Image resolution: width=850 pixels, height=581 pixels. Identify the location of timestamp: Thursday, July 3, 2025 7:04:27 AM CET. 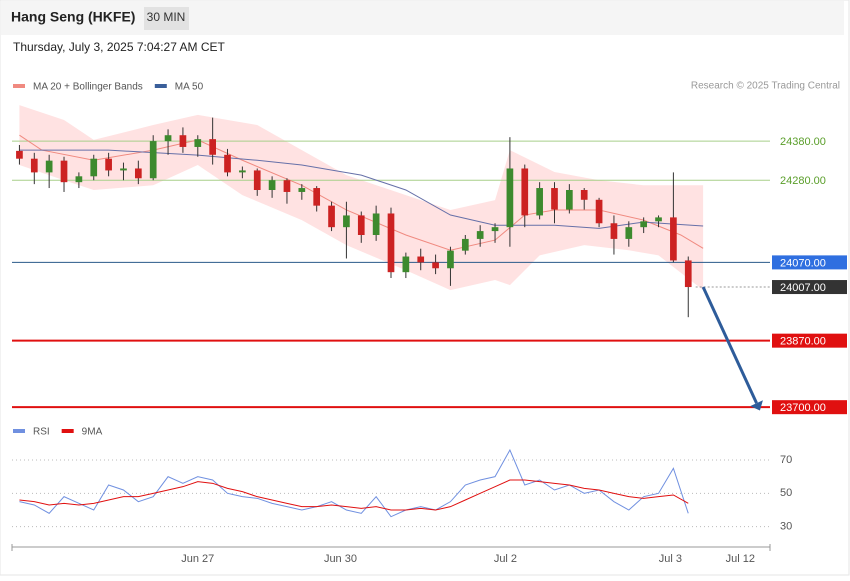
(119, 47).